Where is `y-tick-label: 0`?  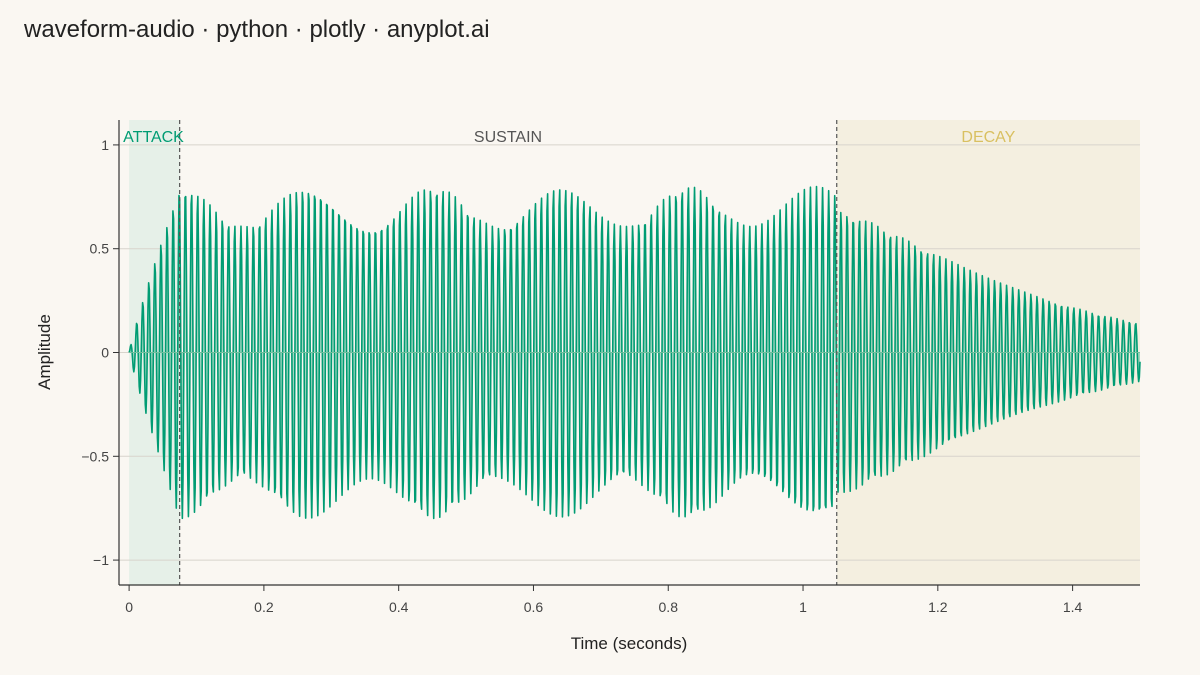 y-tick-label: 0 is located at coordinates (105, 353).